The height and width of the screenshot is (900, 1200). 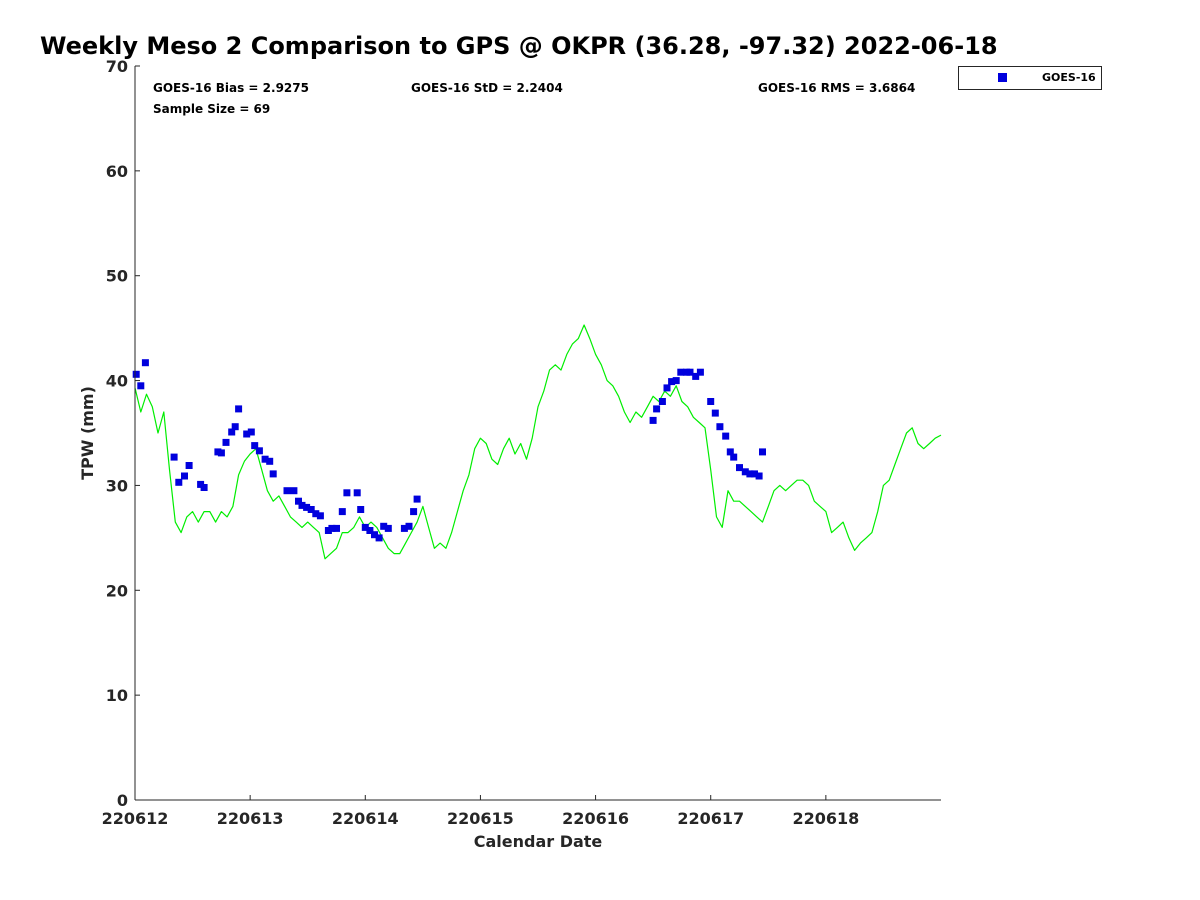 What do you see at coordinates (825, 818) in the screenshot?
I see `x-tick-label: 220618` at bounding box center [825, 818].